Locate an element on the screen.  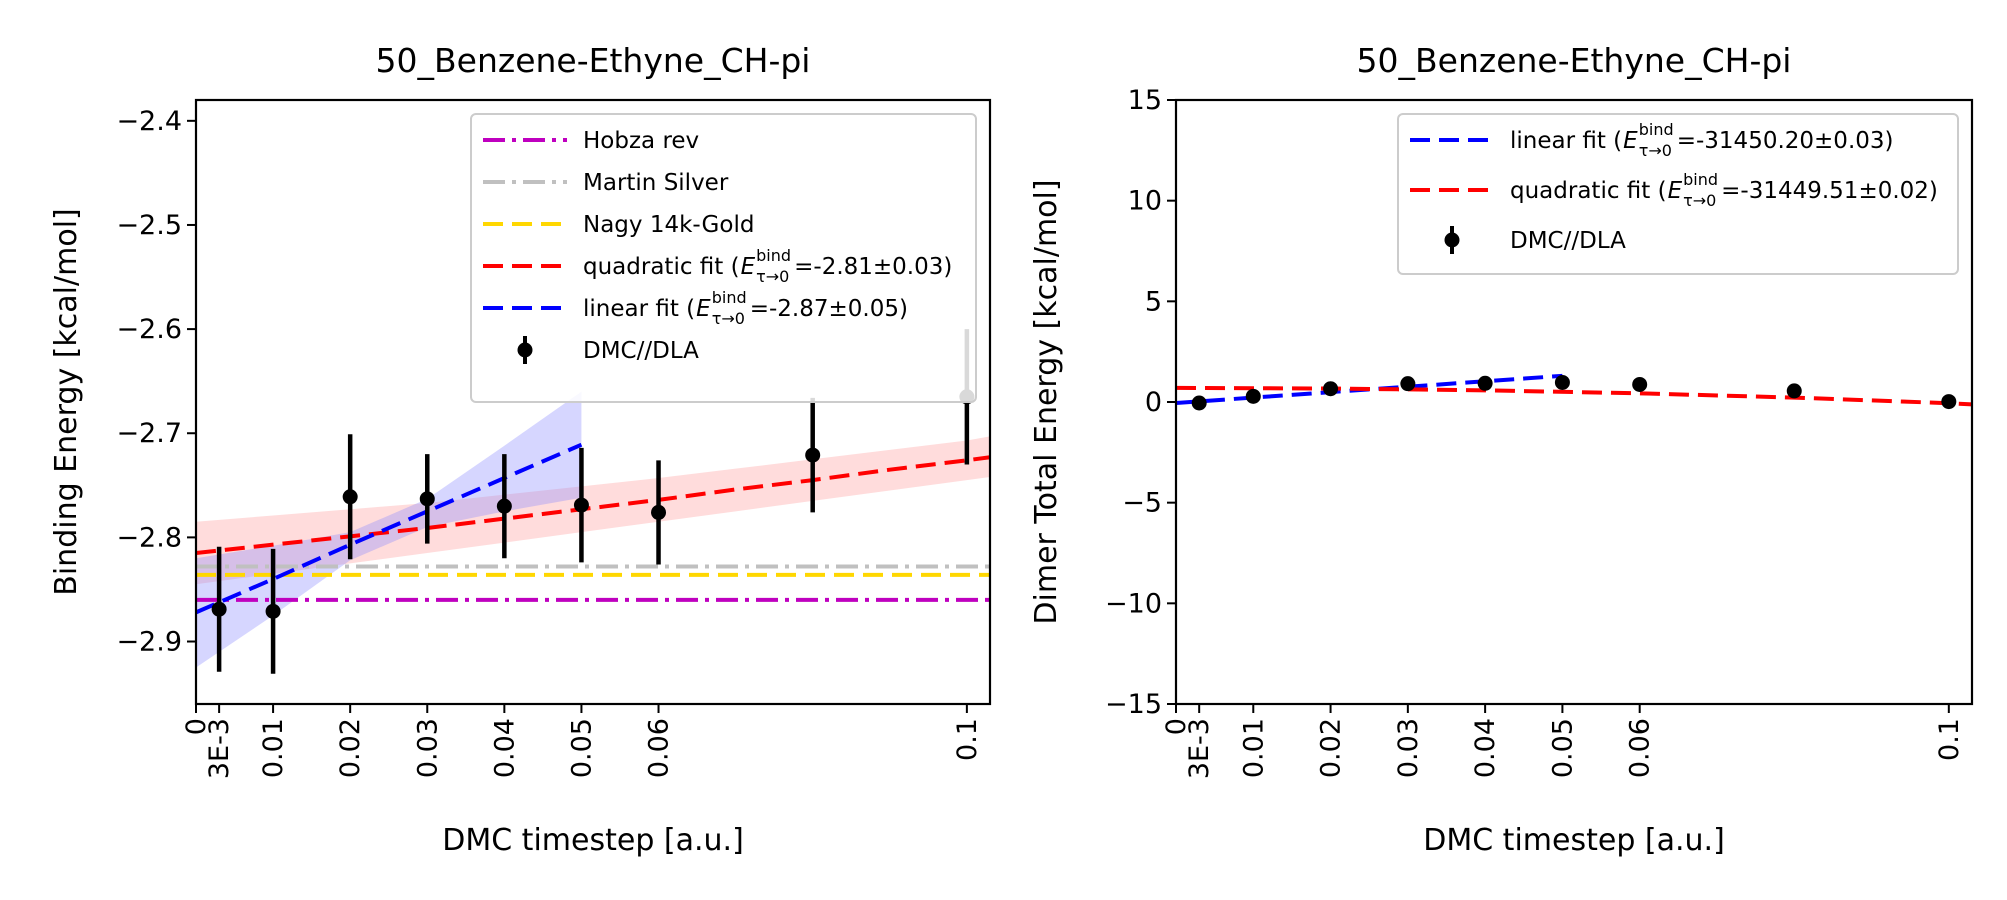
y-tick-label: −2.4 is located at coordinates (149, 121).